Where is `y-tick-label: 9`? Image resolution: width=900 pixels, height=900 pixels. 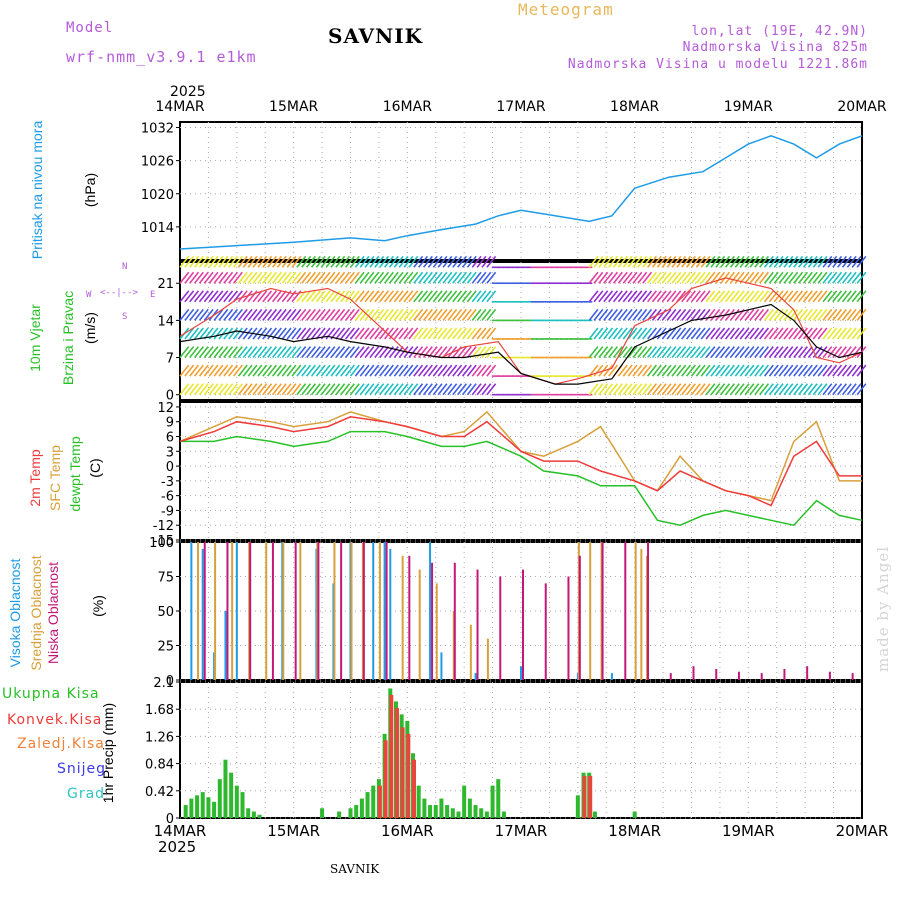 y-tick-label: 9 is located at coordinates (170, 423).